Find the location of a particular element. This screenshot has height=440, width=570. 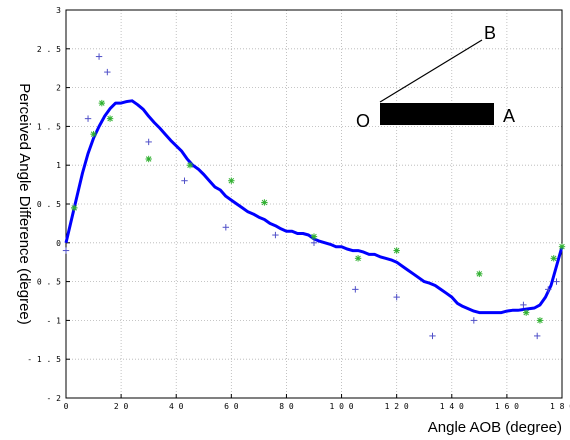

y-tick-label: 1 . 5 is located at coordinates (49, 126).